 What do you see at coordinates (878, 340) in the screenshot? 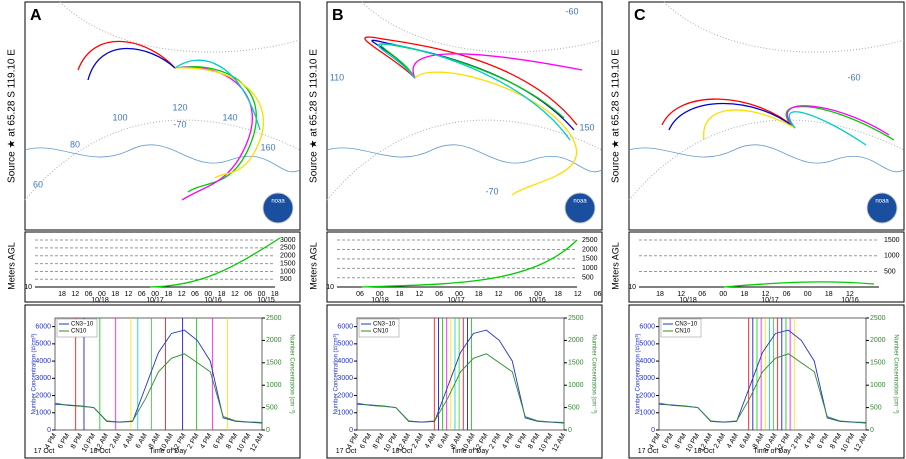
I see `y2-tick-label: 2000` at bounding box center [878, 340].